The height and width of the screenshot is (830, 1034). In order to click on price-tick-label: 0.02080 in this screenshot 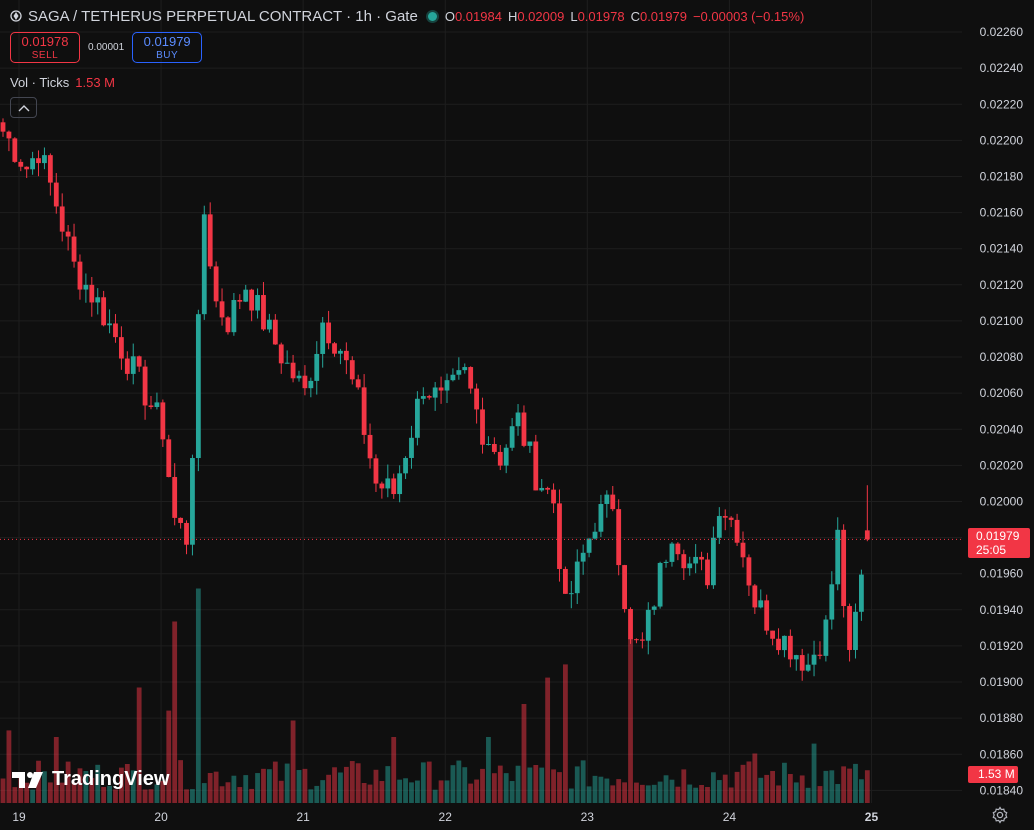, I will do `click(1002, 357)`.